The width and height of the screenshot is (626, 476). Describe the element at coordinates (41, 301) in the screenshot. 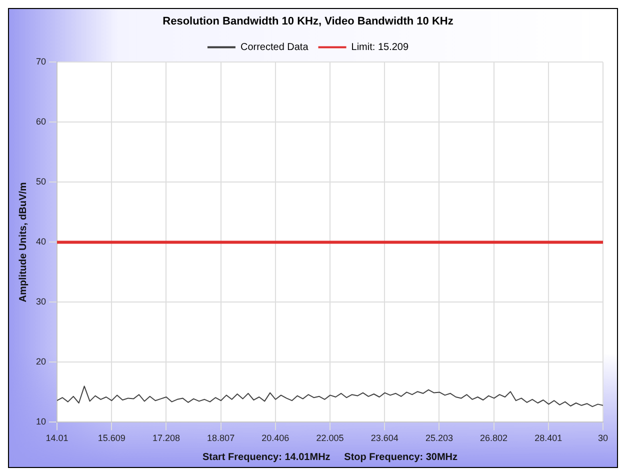

I see `y-tick-label: 30` at that location.